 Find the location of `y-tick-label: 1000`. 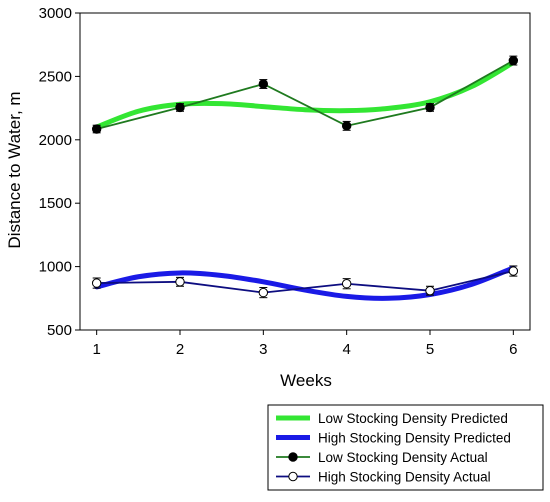

y-tick-label: 1000 is located at coordinates (55, 267).